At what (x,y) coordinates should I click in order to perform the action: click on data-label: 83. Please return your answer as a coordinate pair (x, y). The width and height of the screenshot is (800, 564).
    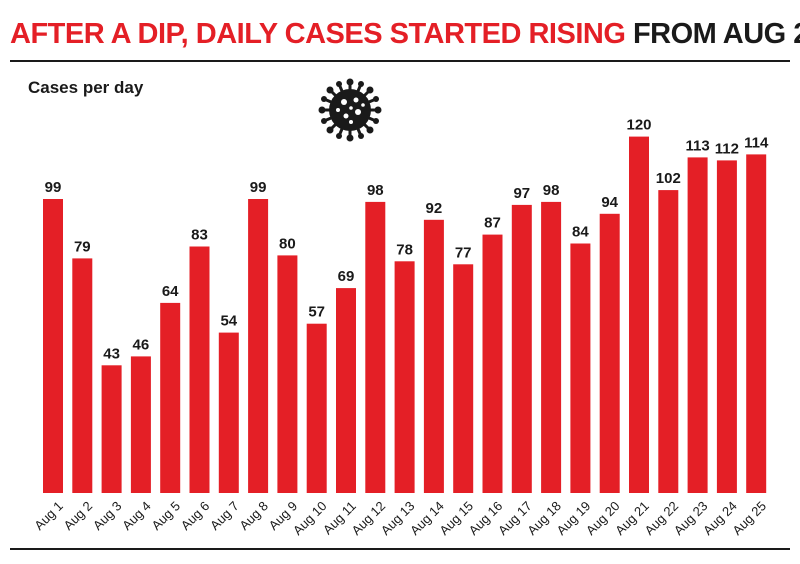
    Looking at the image, I should click on (199, 235).